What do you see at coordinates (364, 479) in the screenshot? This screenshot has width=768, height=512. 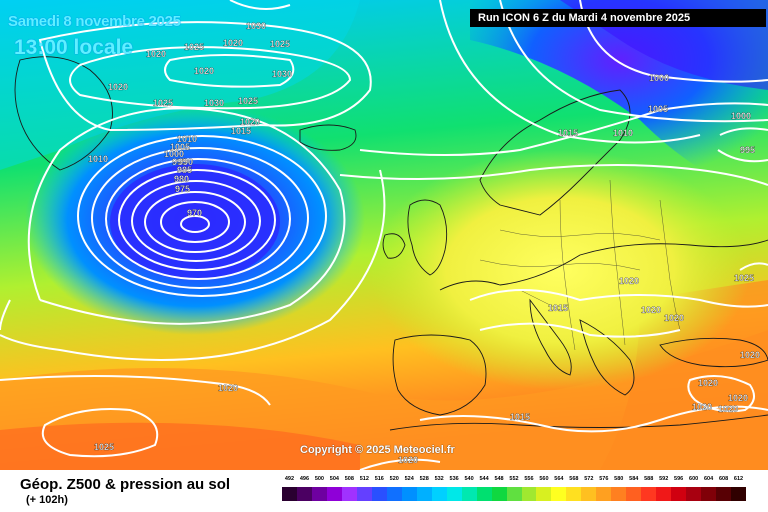 I see `legend-label: 512` at bounding box center [364, 479].